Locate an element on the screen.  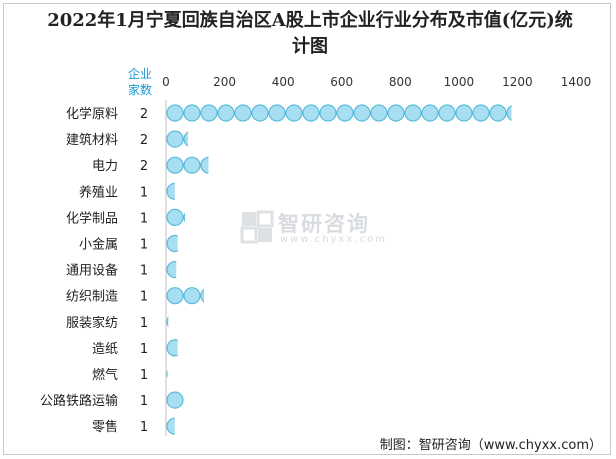
x-tick-label: 1000 is located at coordinates (459, 82).